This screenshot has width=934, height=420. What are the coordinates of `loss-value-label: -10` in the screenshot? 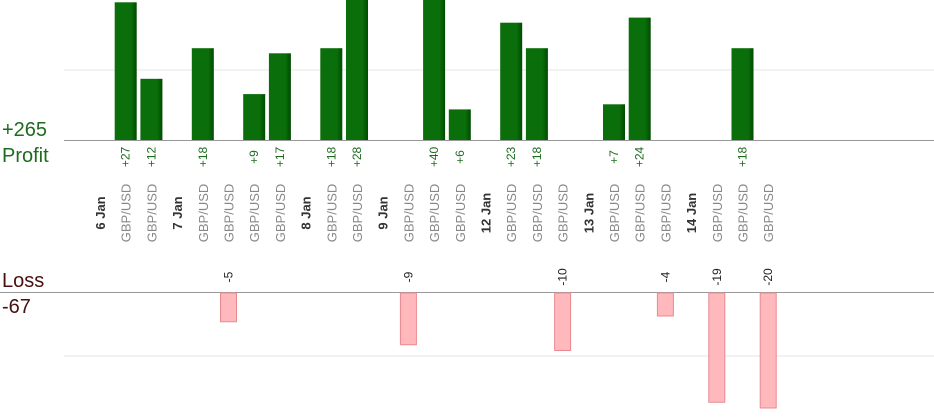 It's located at (563, 277).